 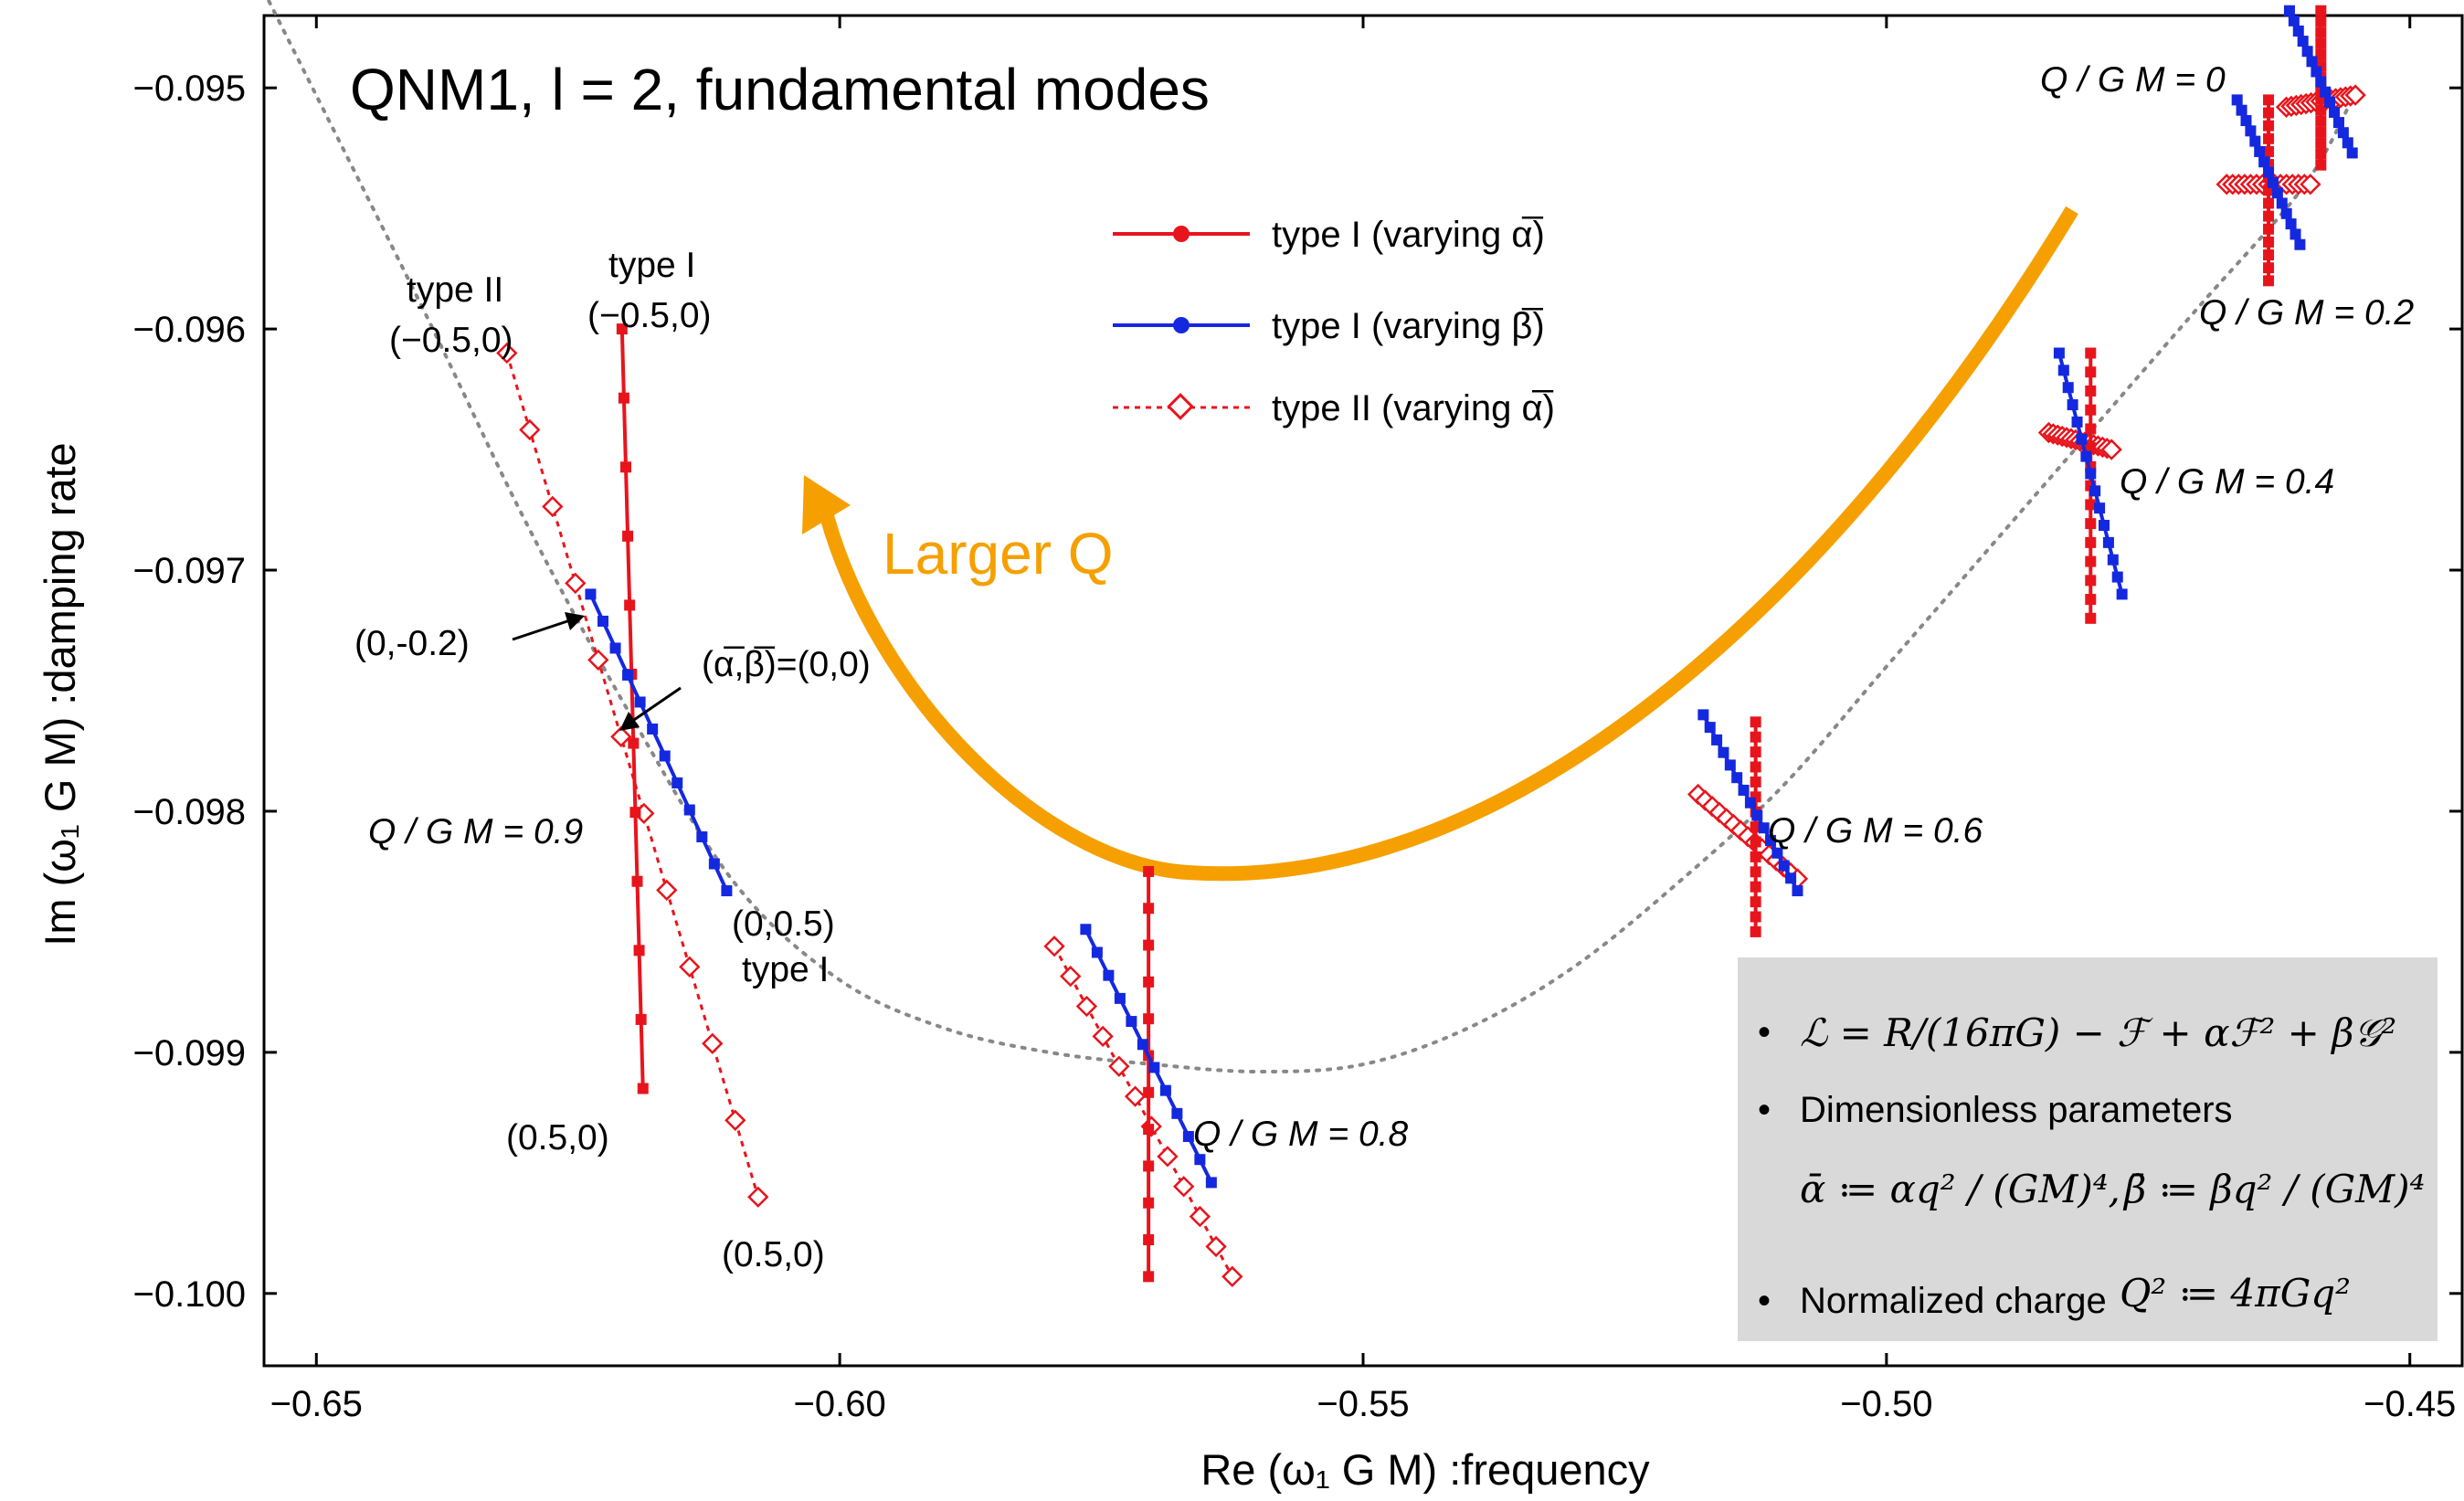 What do you see at coordinates (60, 694) in the screenshot?
I see `y-axis-label: Im (ω₁ G M) :damping rate` at bounding box center [60, 694].